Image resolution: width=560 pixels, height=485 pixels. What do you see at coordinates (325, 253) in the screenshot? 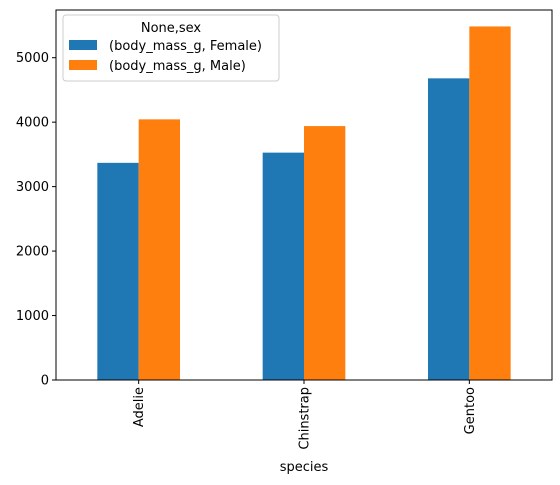
I see `bar-chinstrap-male` at bounding box center [325, 253].